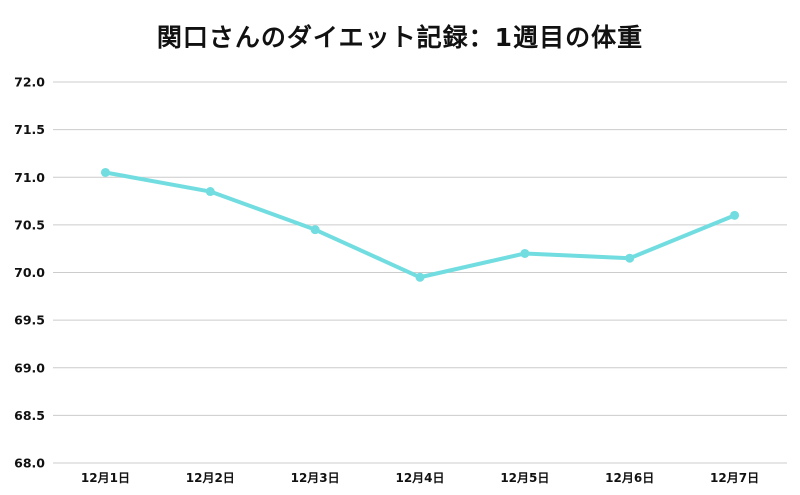  What do you see at coordinates (29, 367) in the screenshot?
I see `y-tick-label: 69.0` at bounding box center [29, 367].